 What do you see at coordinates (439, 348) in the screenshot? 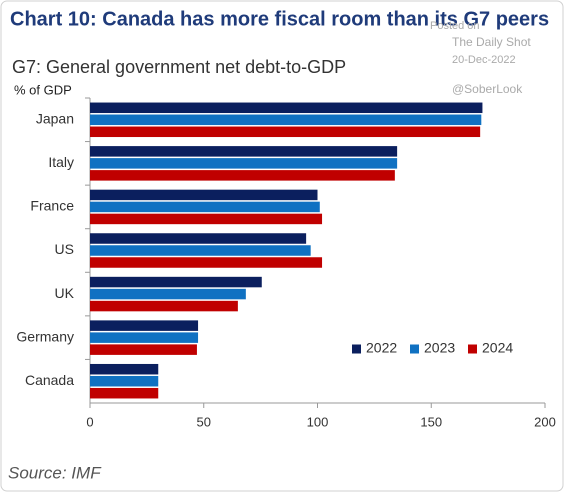
I see `legend-label: 2023` at bounding box center [439, 348].